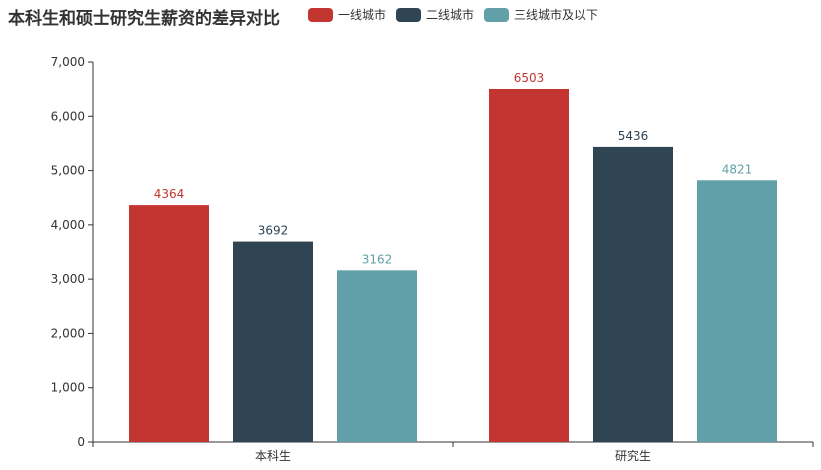 This screenshot has width=821, height=470. I want to click on bar-value-label: 4364, so click(169, 194).